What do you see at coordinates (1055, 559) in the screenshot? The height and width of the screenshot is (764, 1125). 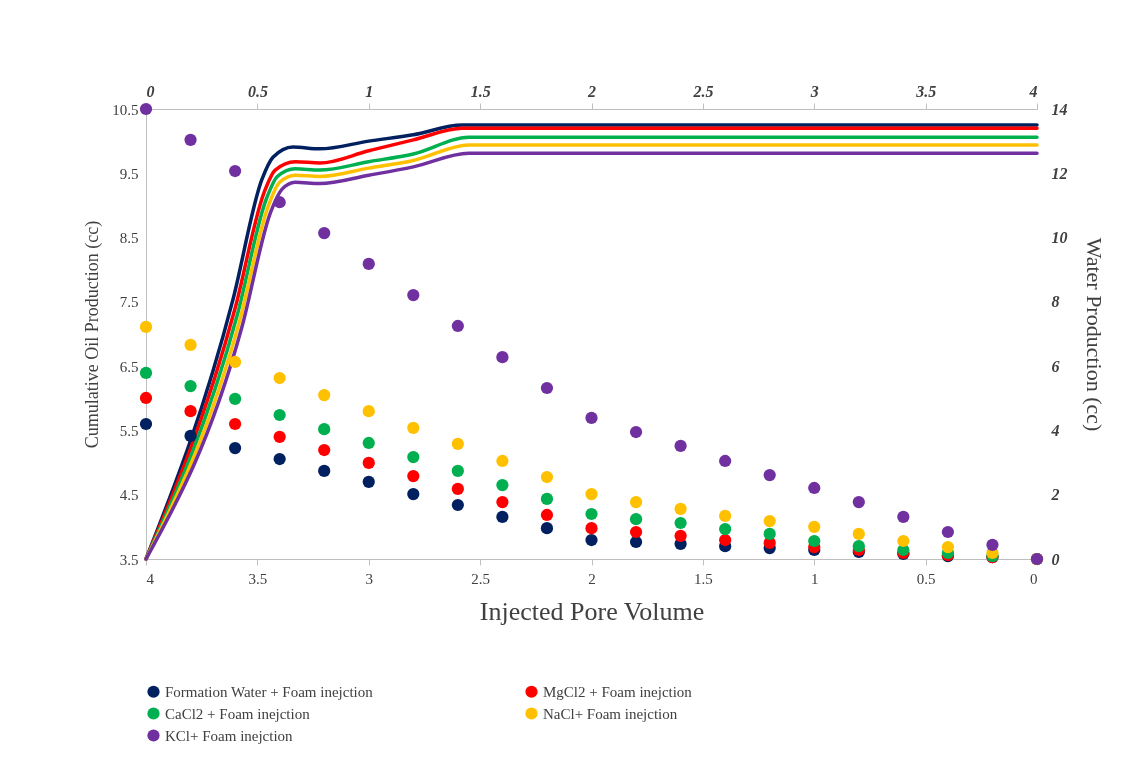 I see `y2-tick-label: 0` at bounding box center [1055, 559].